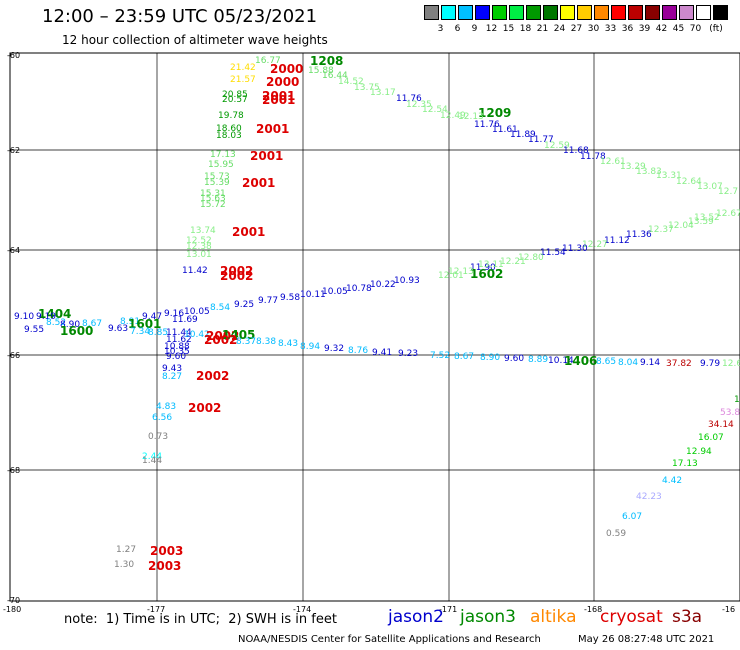 The image size is (740, 650). I want to click on wave-height-label: 9.32, so click(334, 349).